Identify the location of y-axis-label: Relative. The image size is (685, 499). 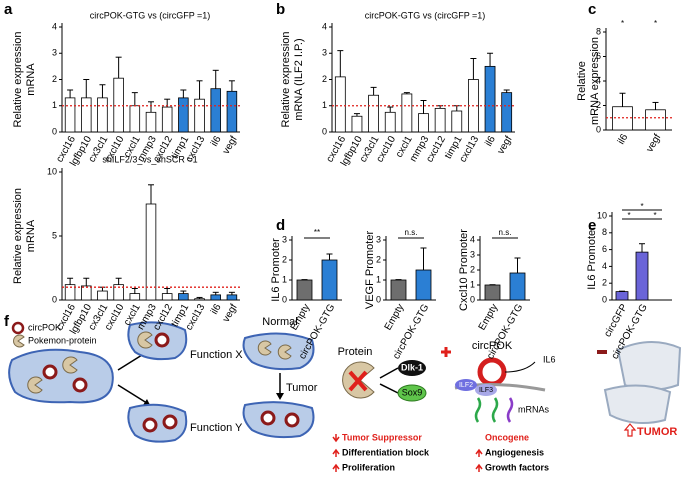
(582, 81).